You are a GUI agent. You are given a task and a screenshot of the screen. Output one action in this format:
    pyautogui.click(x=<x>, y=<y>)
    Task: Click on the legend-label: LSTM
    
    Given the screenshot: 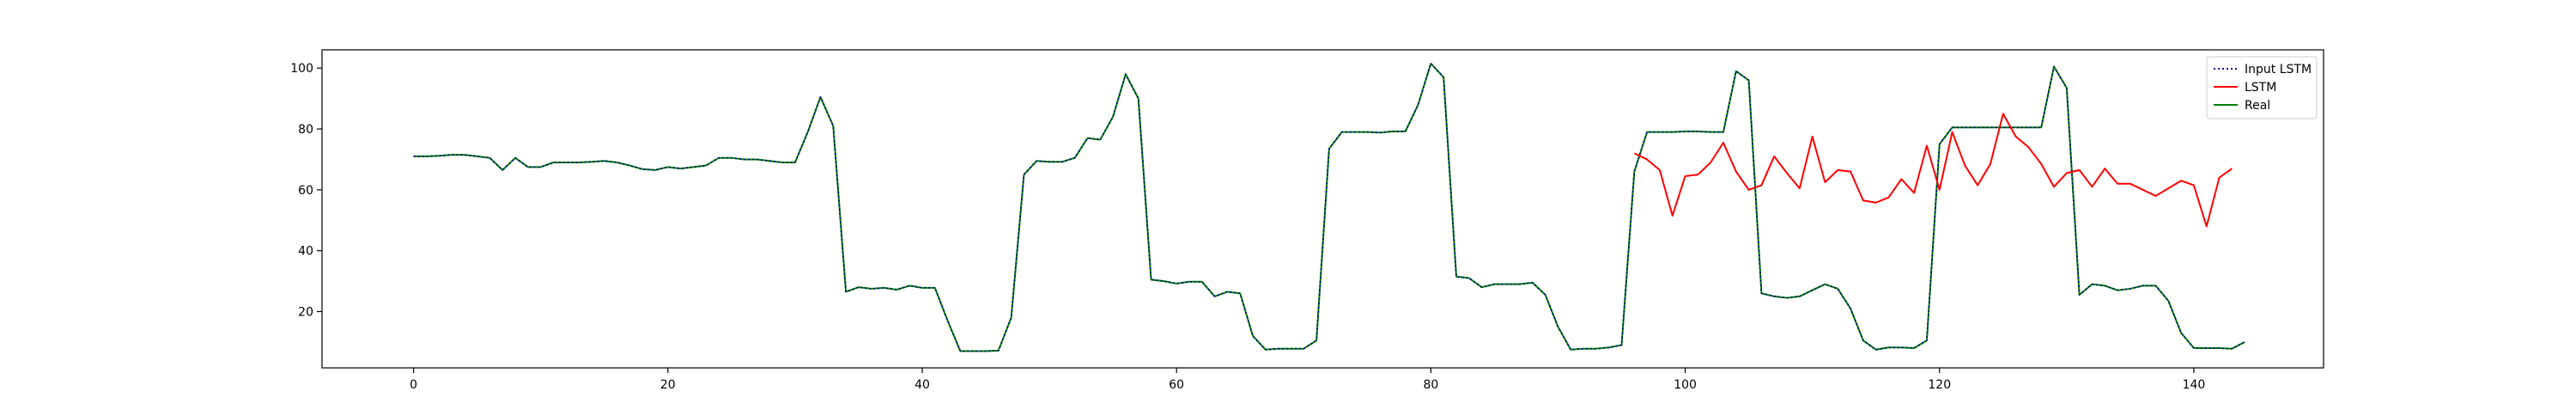 What is the action you would take?
    pyautogui.click(x=2260, y=88)
    